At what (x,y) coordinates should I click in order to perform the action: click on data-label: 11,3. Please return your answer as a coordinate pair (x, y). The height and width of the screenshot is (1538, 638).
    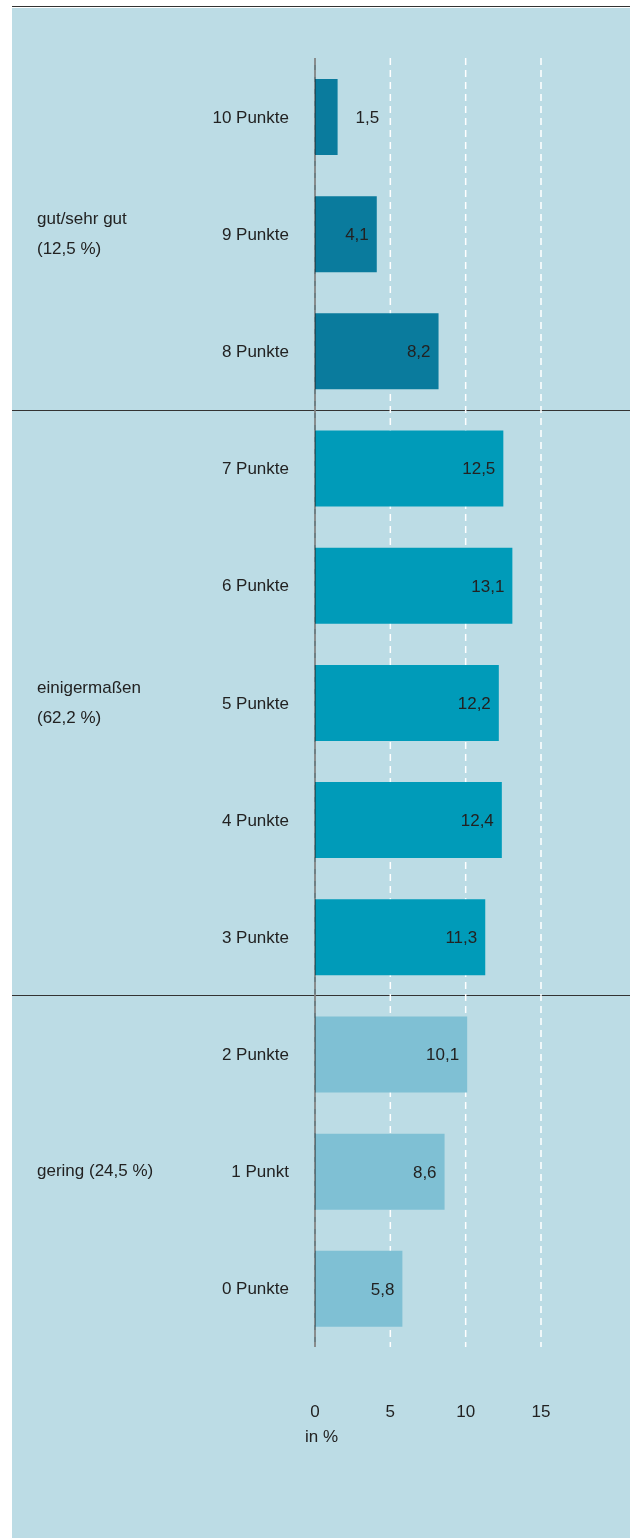
    Looking at the image, I should click on (461, 938).